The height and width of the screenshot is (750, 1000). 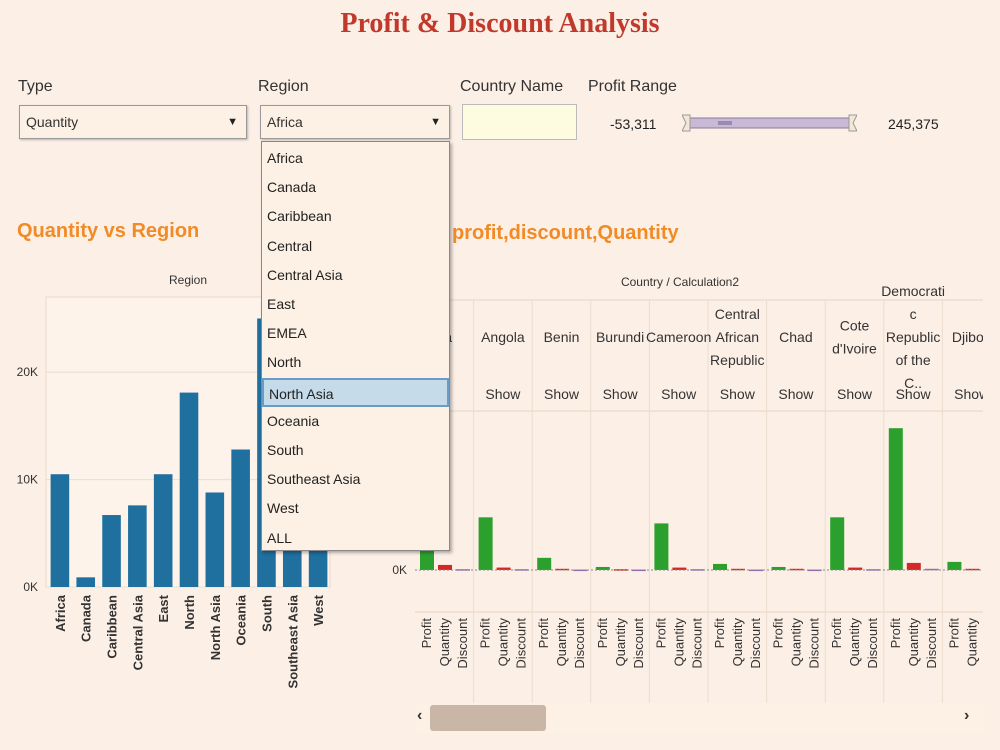 What do you see at coordinates (632, 86) in the screenshot?
I see `profit-range-label: Profit Range` at bounding box center [632, 86].